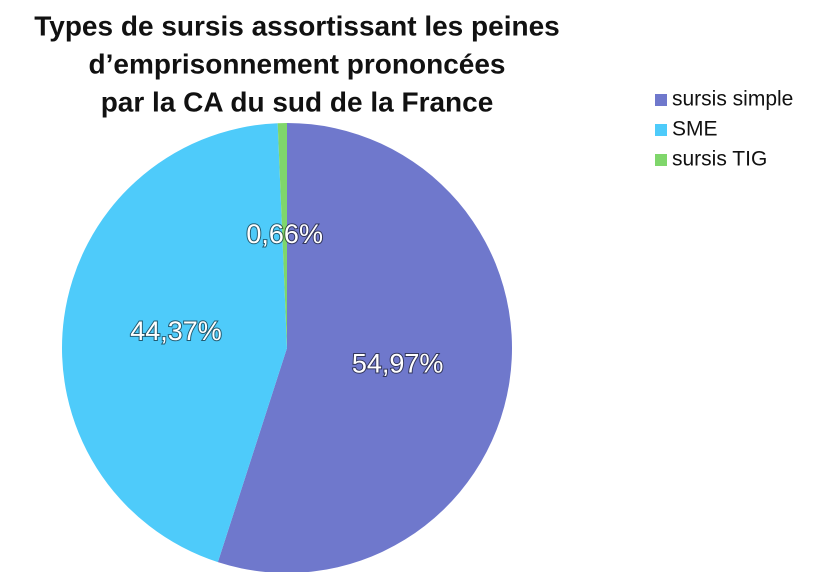 The height and width of the screenshot is (572, 829). I want to click on pie-slice, so click(282, 235).